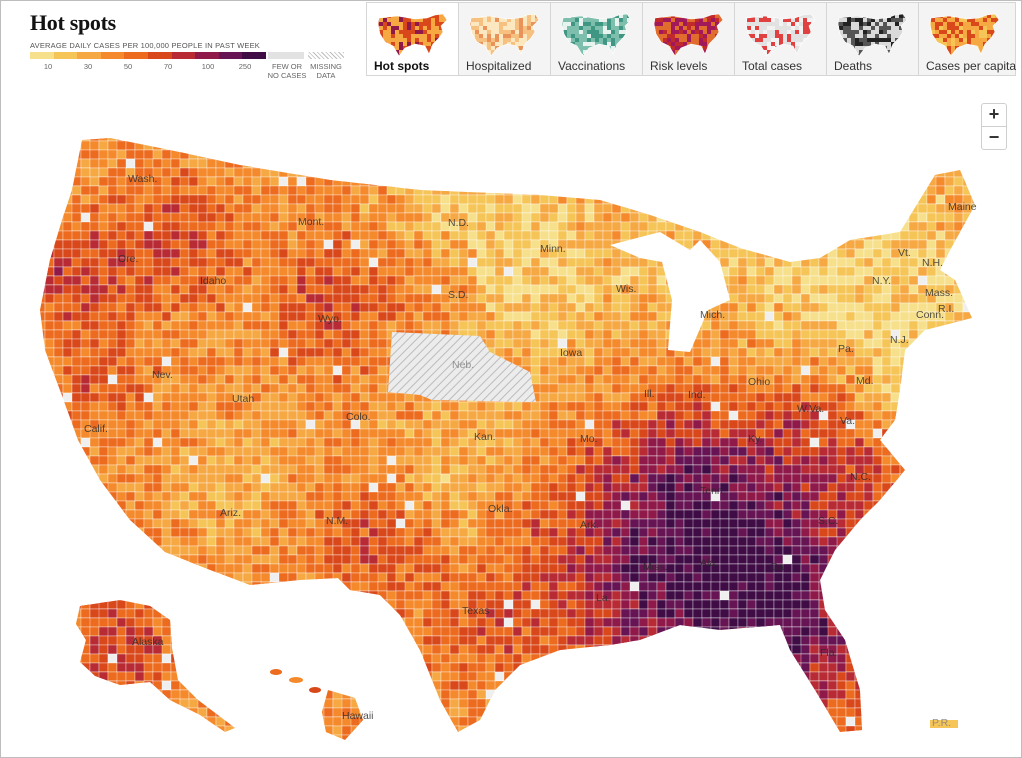  What do you see at coordinates (865, 381) in the screenshot?
I see `state-label: Md.` at bounding box center [865, 381].